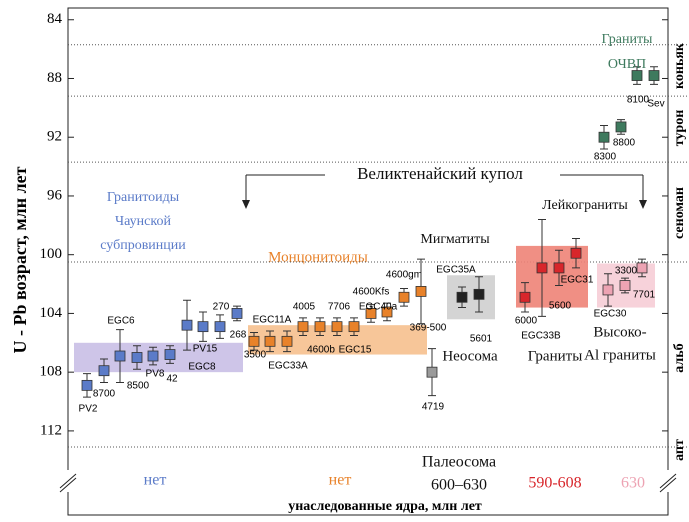 Image resolution: width=689 pixels, height=522 pixels. Describe the element at coordinates (560, 306) in the screenshot. I see `point-label: 5600` at that location.